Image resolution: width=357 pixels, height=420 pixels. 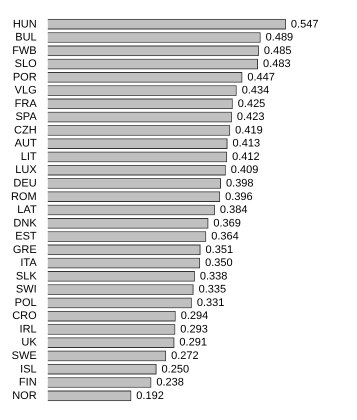 I want to click on y-tick-label: NOR, so click(x=24, y=396).